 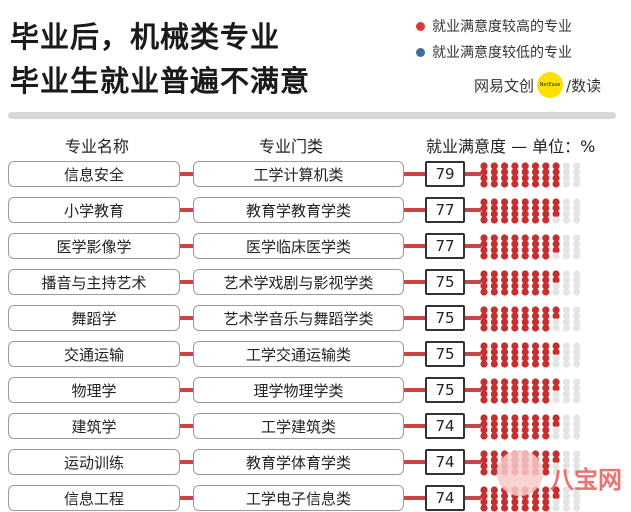 What do you see at coordinates (315, 318) in the screenshot?
I see `table-row: 舞蹈学 艺术学音乐与舞蹈学类 75` at bounding box center [315, 318].